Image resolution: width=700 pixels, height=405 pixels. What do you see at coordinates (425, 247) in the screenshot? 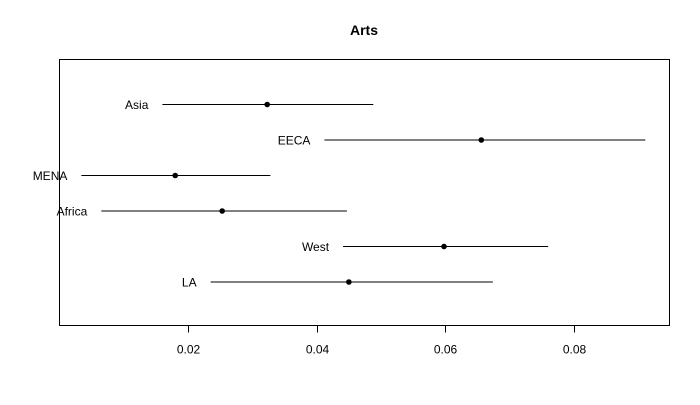
I see `interval-row-west: West` at bounding box center [425, 247].